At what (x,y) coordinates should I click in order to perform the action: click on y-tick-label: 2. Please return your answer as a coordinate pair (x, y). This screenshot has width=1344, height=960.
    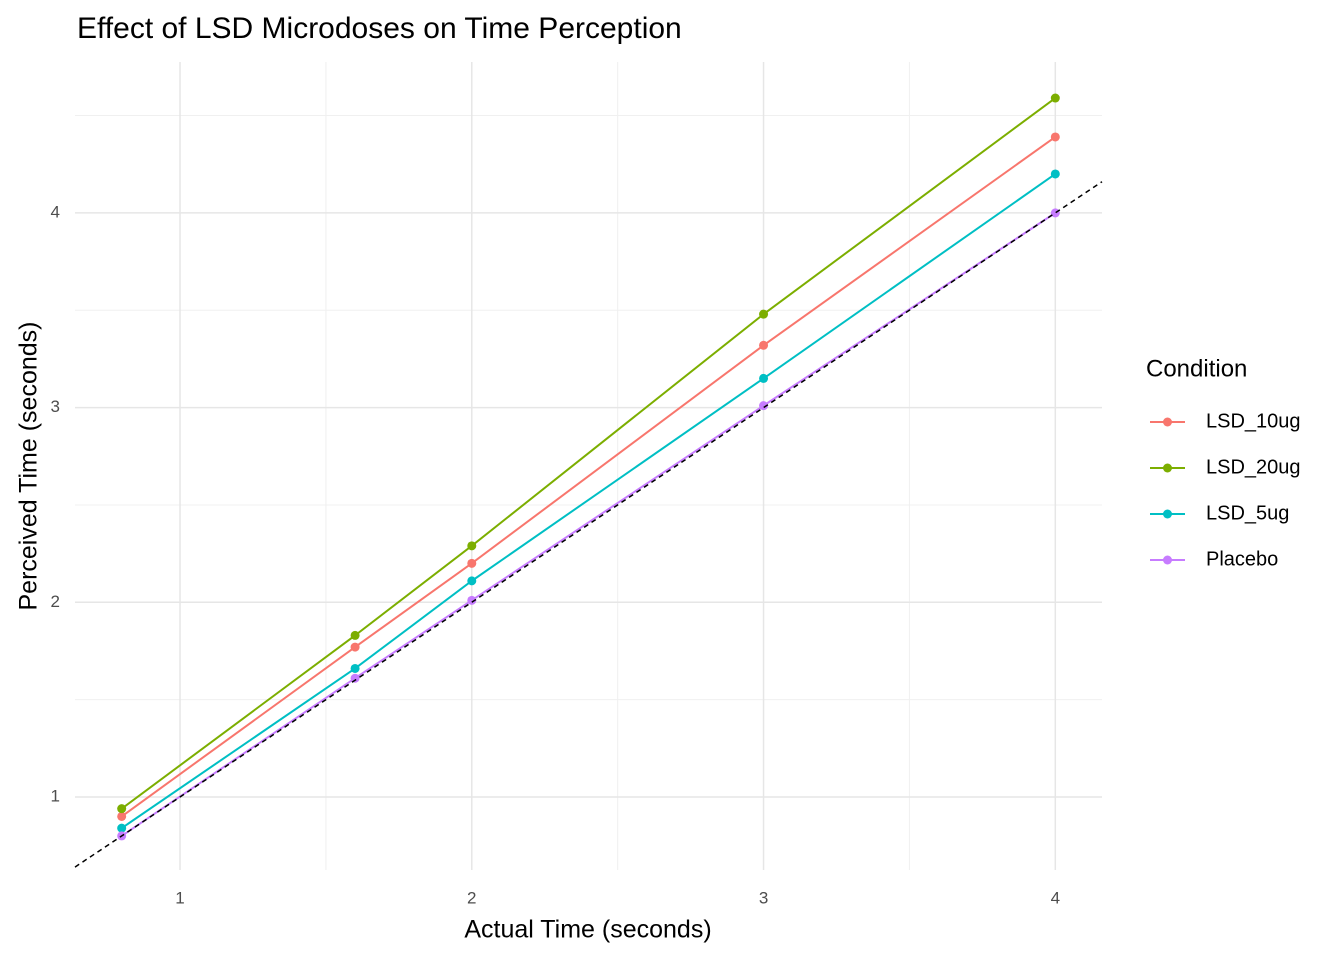
    Looking at the image, I should click on (55, 601).